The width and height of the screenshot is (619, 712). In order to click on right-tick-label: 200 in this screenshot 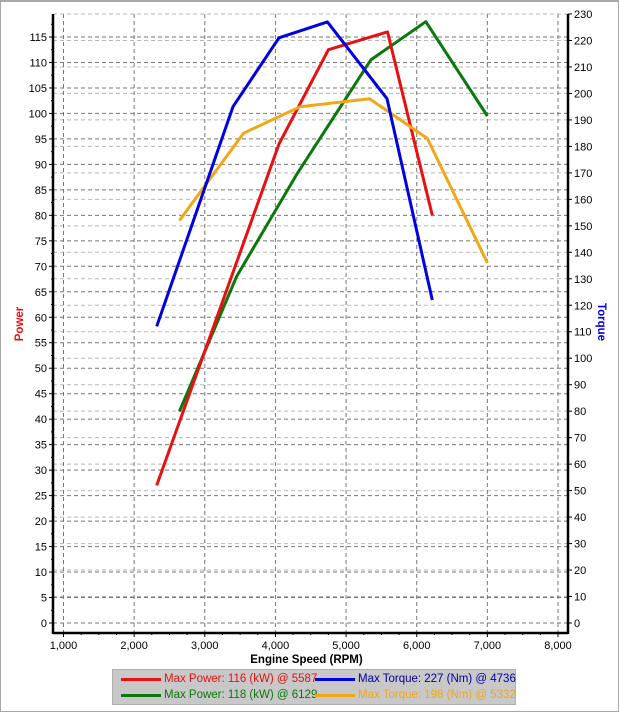, I will do `click(583, 94)`.